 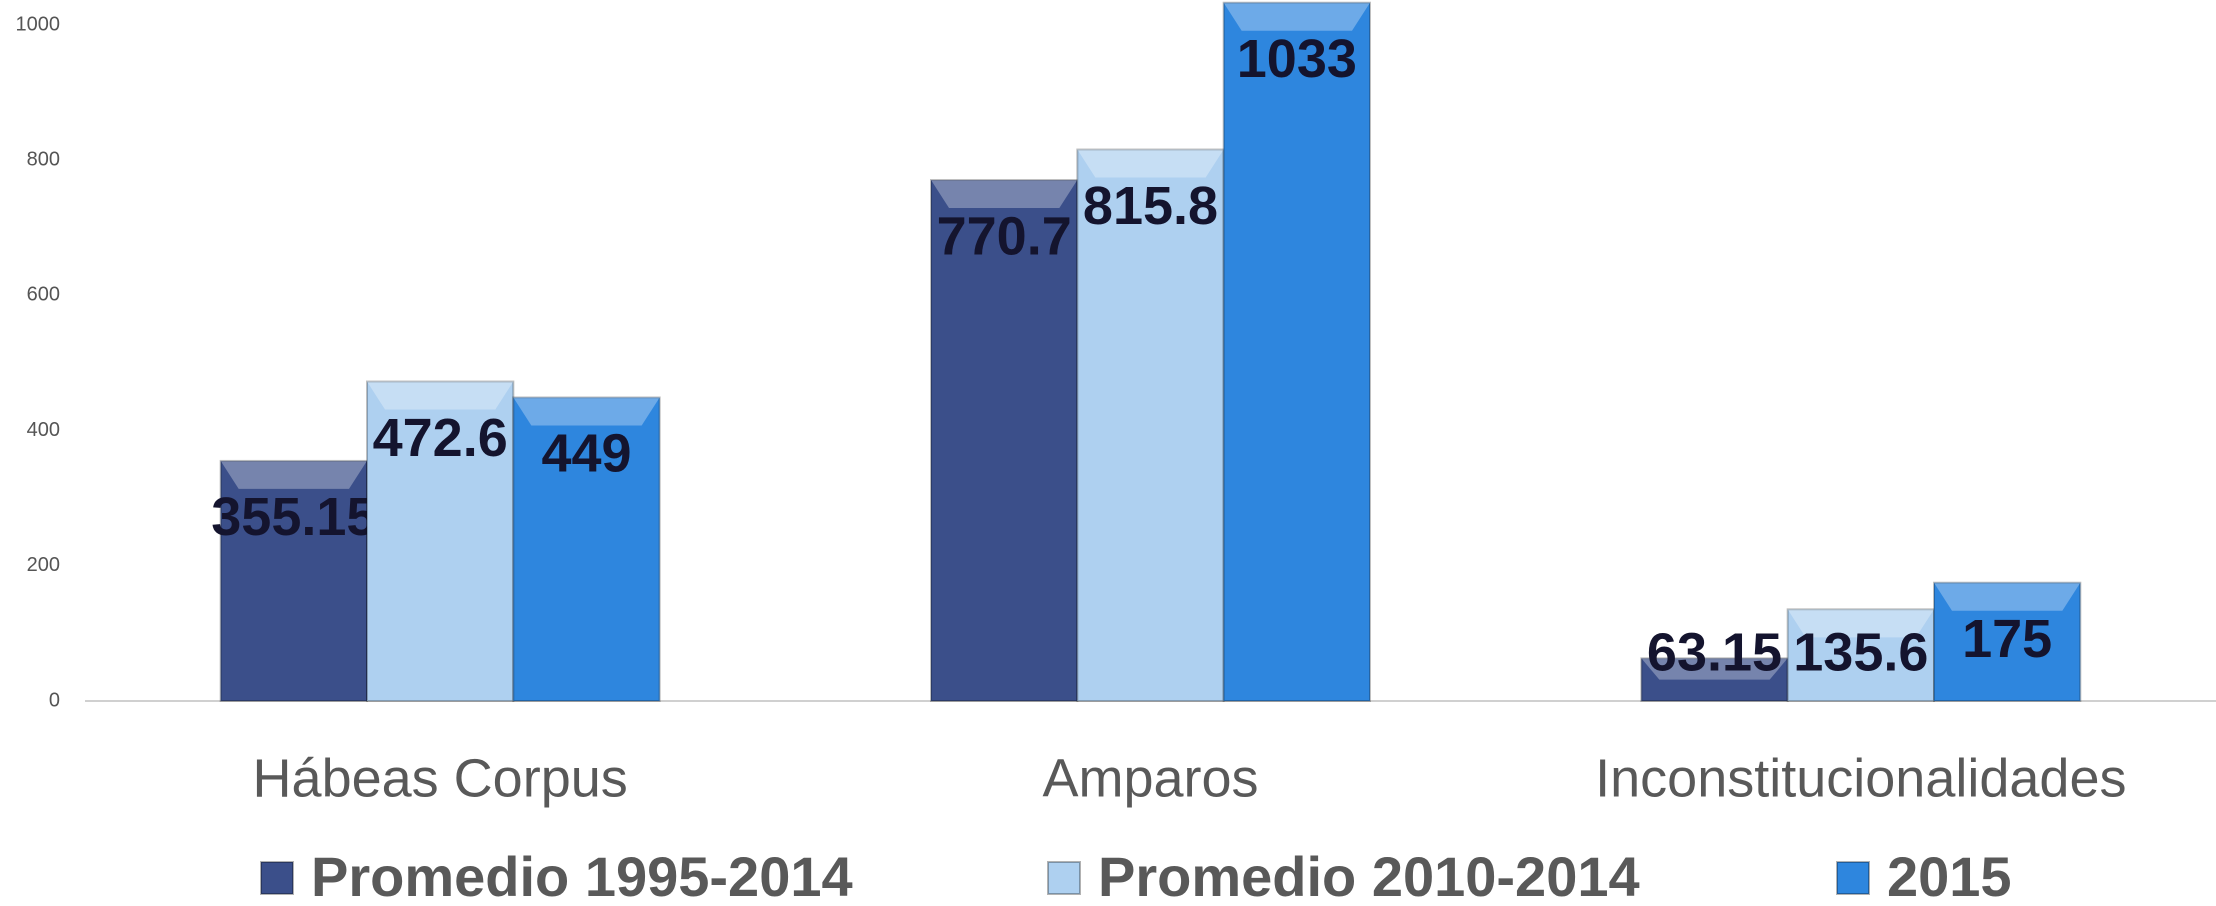 I want to click on data-label: 63.15, so click(x=1714, y=652).